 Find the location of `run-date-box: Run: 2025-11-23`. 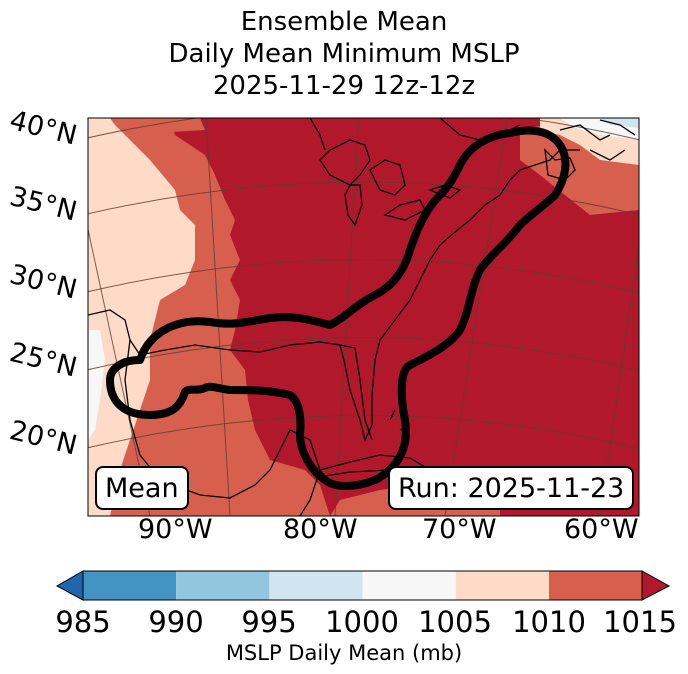

run-date-box: Run: 2025-11-23 is located at coordinates (511, 488).